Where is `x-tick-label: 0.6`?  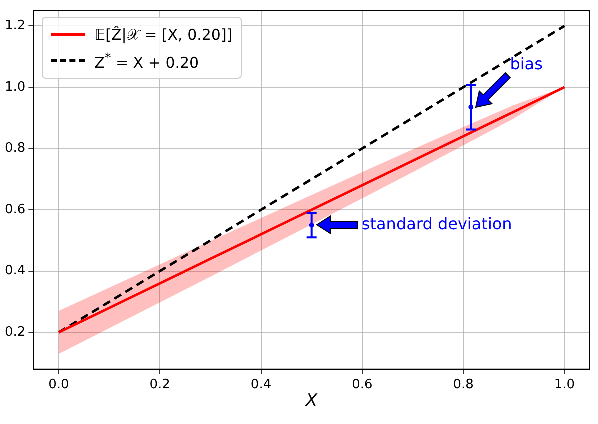 x-tick-label: 0.6 is located at coordinates (362, 385).